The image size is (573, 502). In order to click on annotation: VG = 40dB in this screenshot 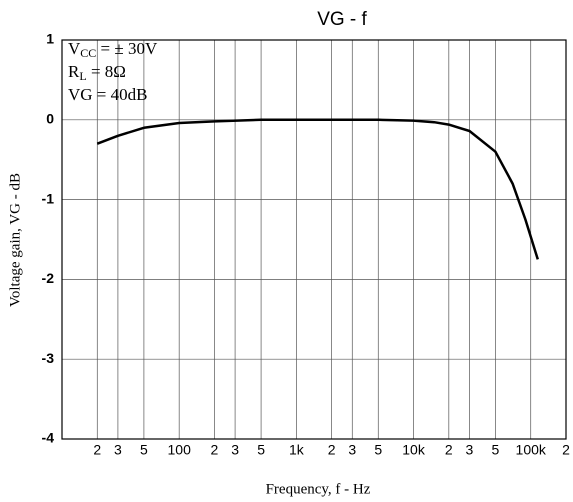, I will do `click(107, 94)`.